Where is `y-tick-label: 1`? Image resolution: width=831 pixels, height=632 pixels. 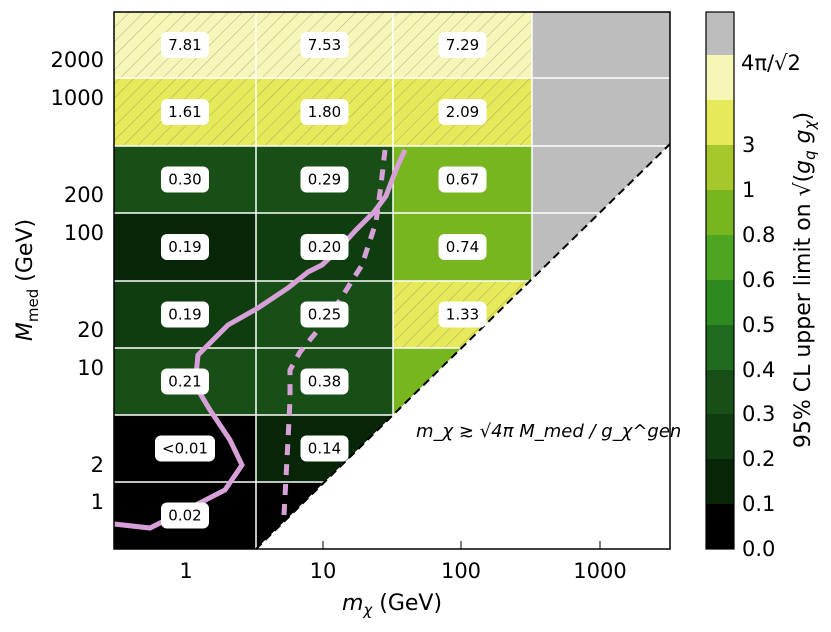 y-tick-label: 1 is located at coordinates (97, 502).